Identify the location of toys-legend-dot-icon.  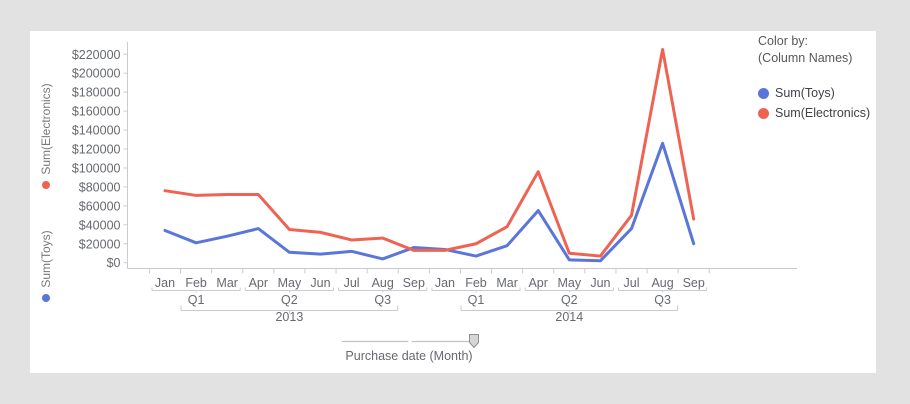
(763, 93).